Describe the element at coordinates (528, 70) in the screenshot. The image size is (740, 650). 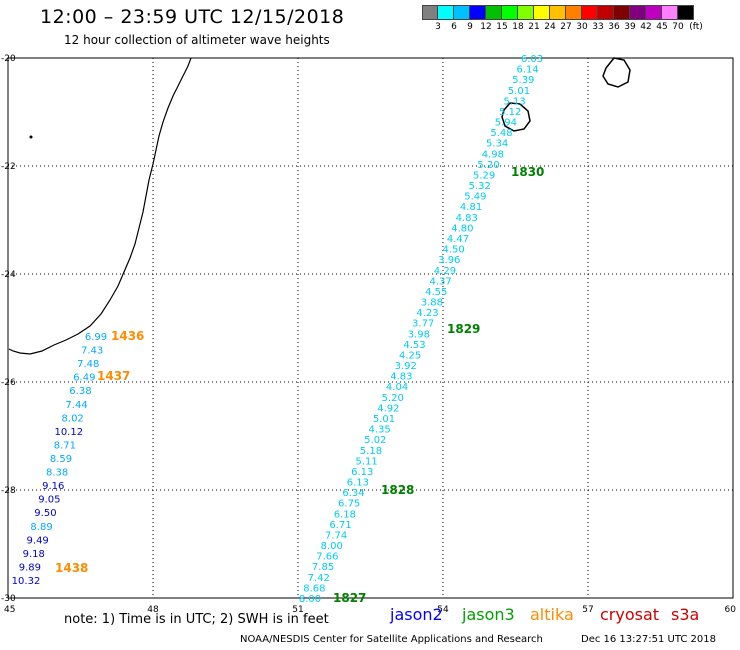
I see `wave-height-value: 6.14` at that location.